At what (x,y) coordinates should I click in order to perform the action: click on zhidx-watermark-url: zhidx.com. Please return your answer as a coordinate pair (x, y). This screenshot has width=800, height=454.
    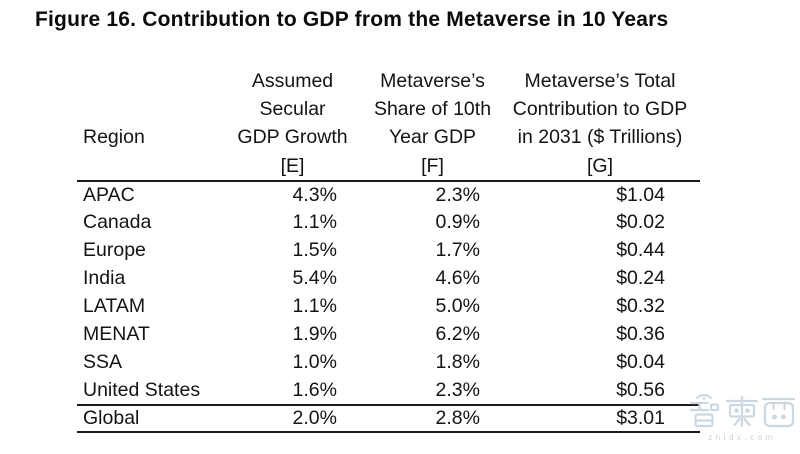
    Looking at the image, I should click on (742, 437).